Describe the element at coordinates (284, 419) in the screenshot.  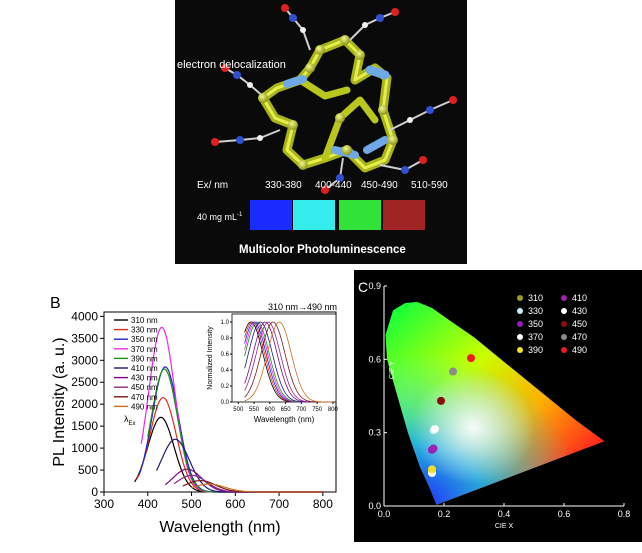
I see `inset-x-axis-label: Wavelength (nm)` at that location.